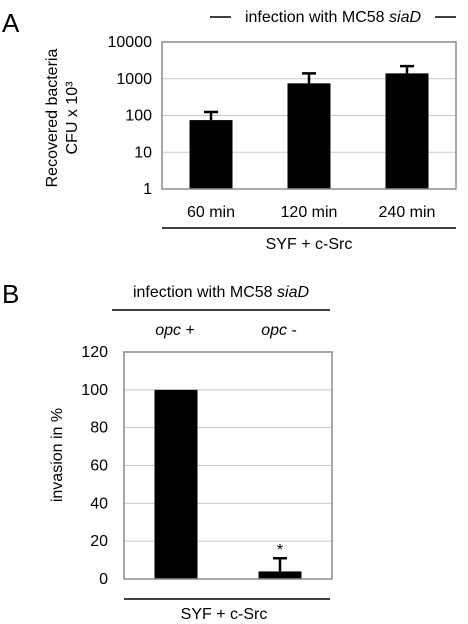 This screenshot has width=468, height=624. What do you see at coordinates (11, 23) in the screenshot?
I see `panel-a-letter: A` at bounding box center [11, 23].